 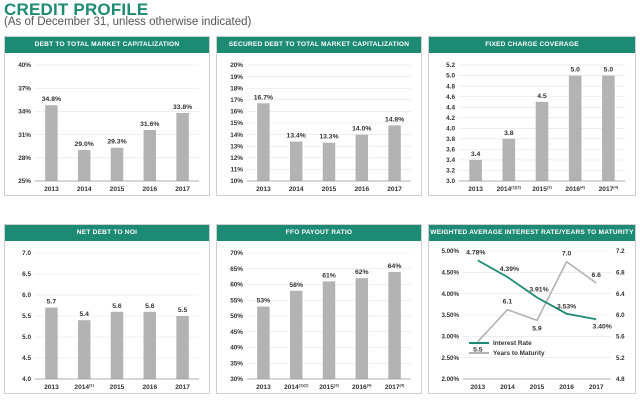 What do you see at coordinates (450, 181) in the screenshot?
I see `y-tick-label: 3.0` at bounding box center [450, 181].